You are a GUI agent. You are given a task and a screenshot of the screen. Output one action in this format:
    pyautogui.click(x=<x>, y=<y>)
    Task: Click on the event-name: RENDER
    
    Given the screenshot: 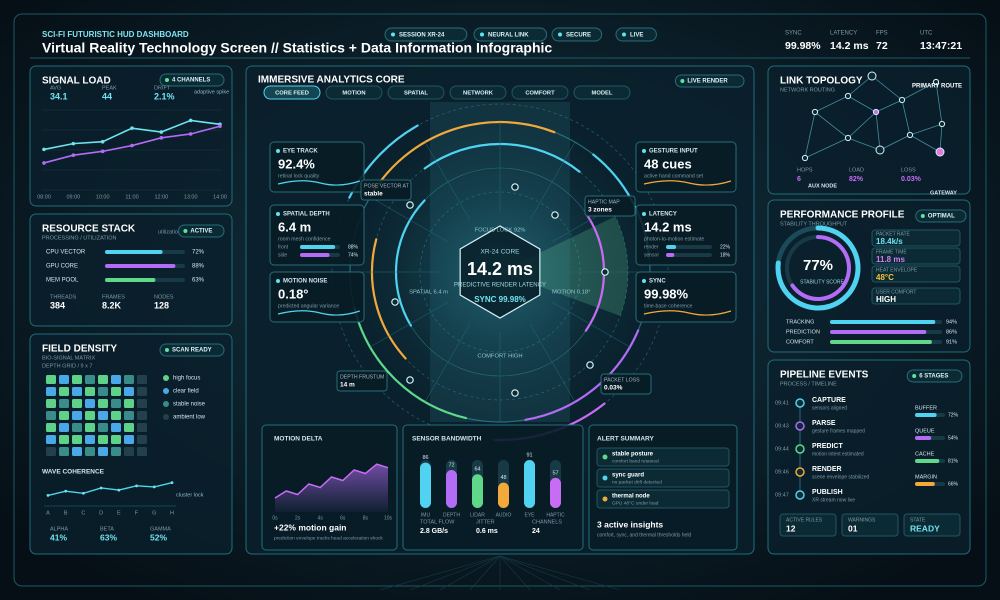 What is the action you would take?
    pyautogui.click(x=827, y=469)
    